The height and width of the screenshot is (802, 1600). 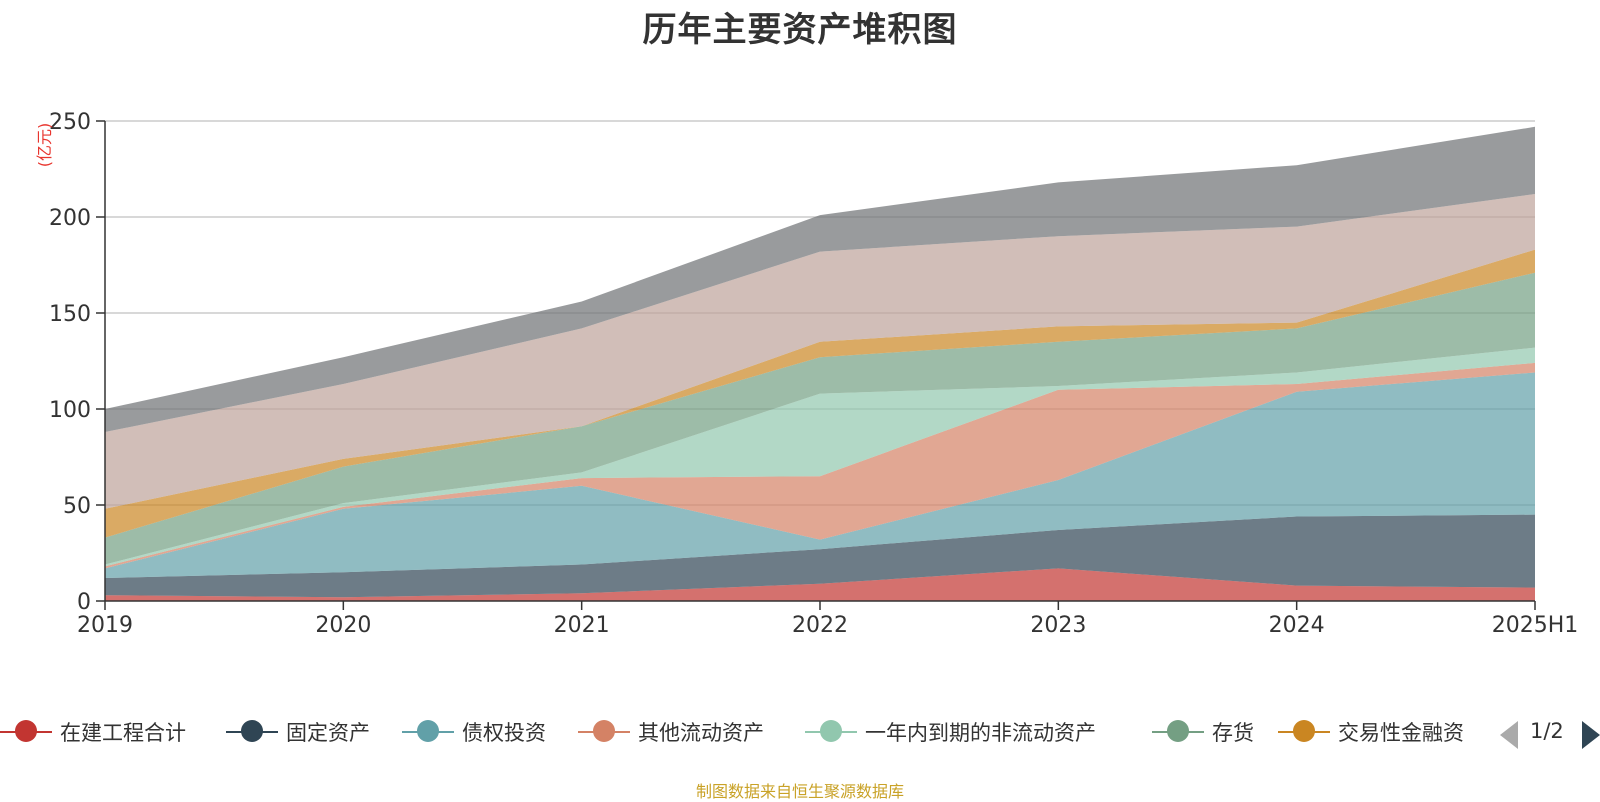 What do you see at coordinates (328, 733) in the screenshot?
I see `legend-label: 固定资产` at bounding box center [328, 733].